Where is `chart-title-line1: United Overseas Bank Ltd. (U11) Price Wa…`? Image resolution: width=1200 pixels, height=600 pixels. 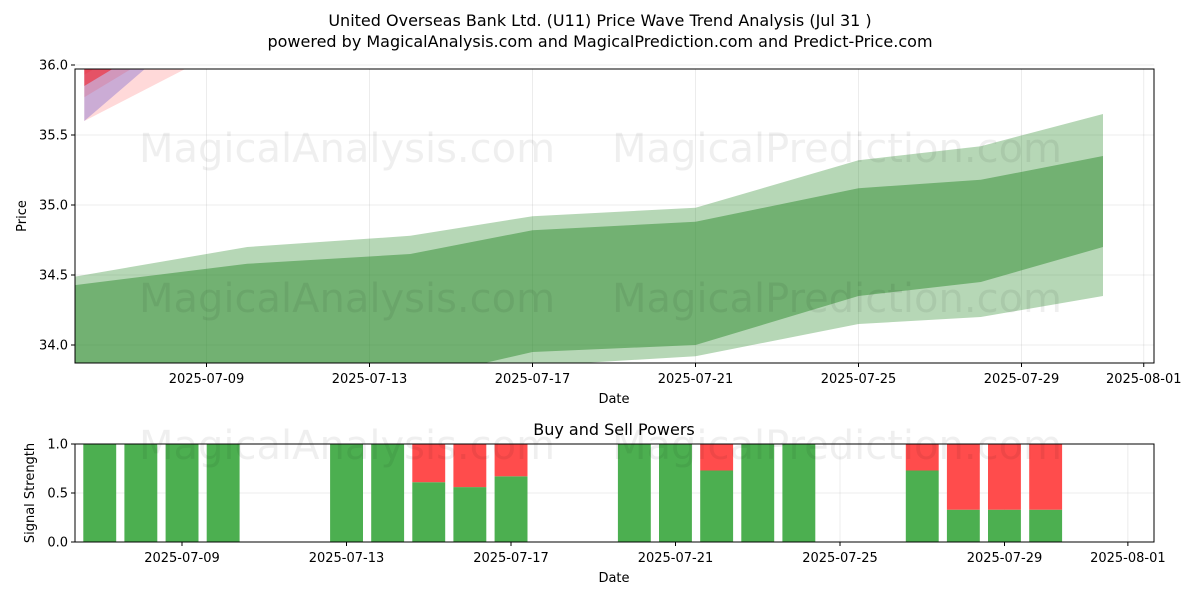
chart-title-line1: United Overseas Bank Ltd. (U11) Price Wa… is located at coordinates (599, 20).